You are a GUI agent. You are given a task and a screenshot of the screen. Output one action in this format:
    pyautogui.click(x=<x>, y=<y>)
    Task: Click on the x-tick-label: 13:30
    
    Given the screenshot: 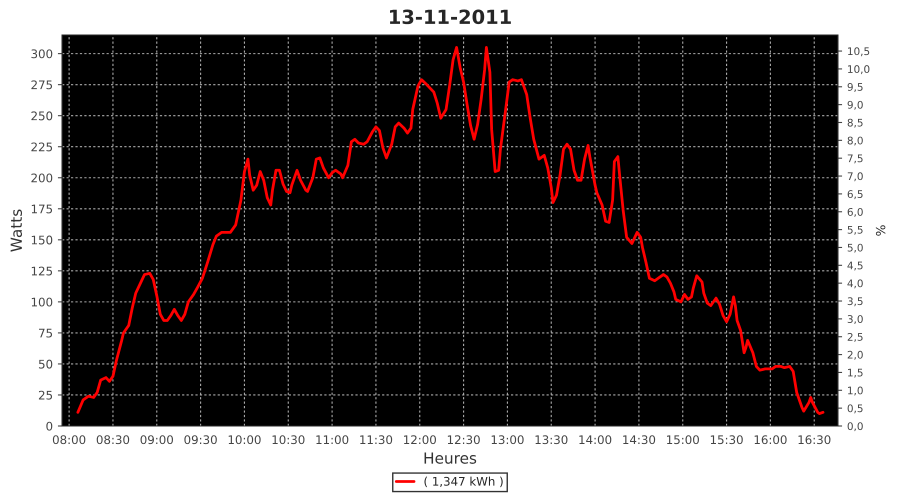 What is the action you would take?
    pyautogui.click(x=552, y=439)
    